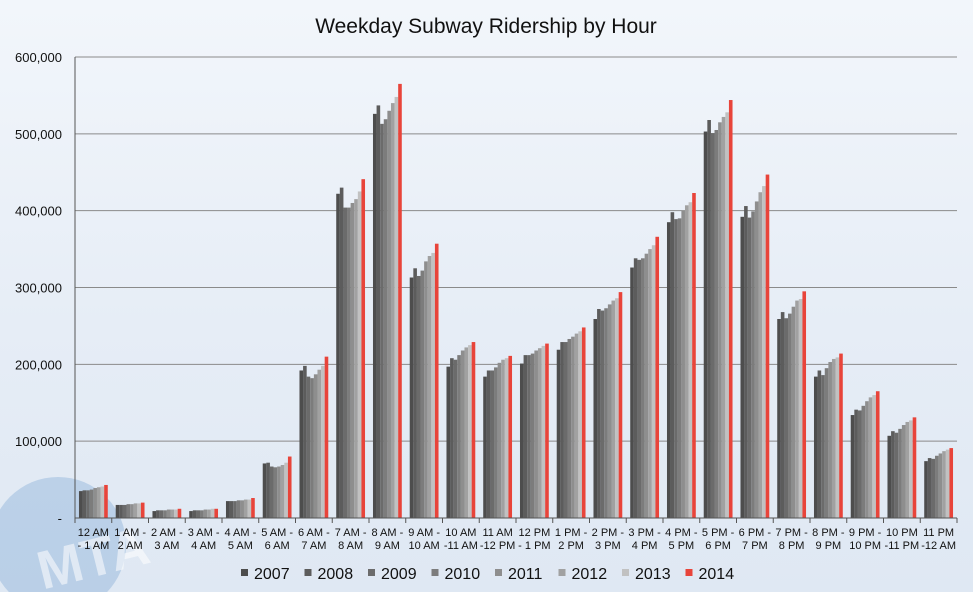  I want to click on chart-title: Weekday Subway Ridership by Hour, so click(486, 26).